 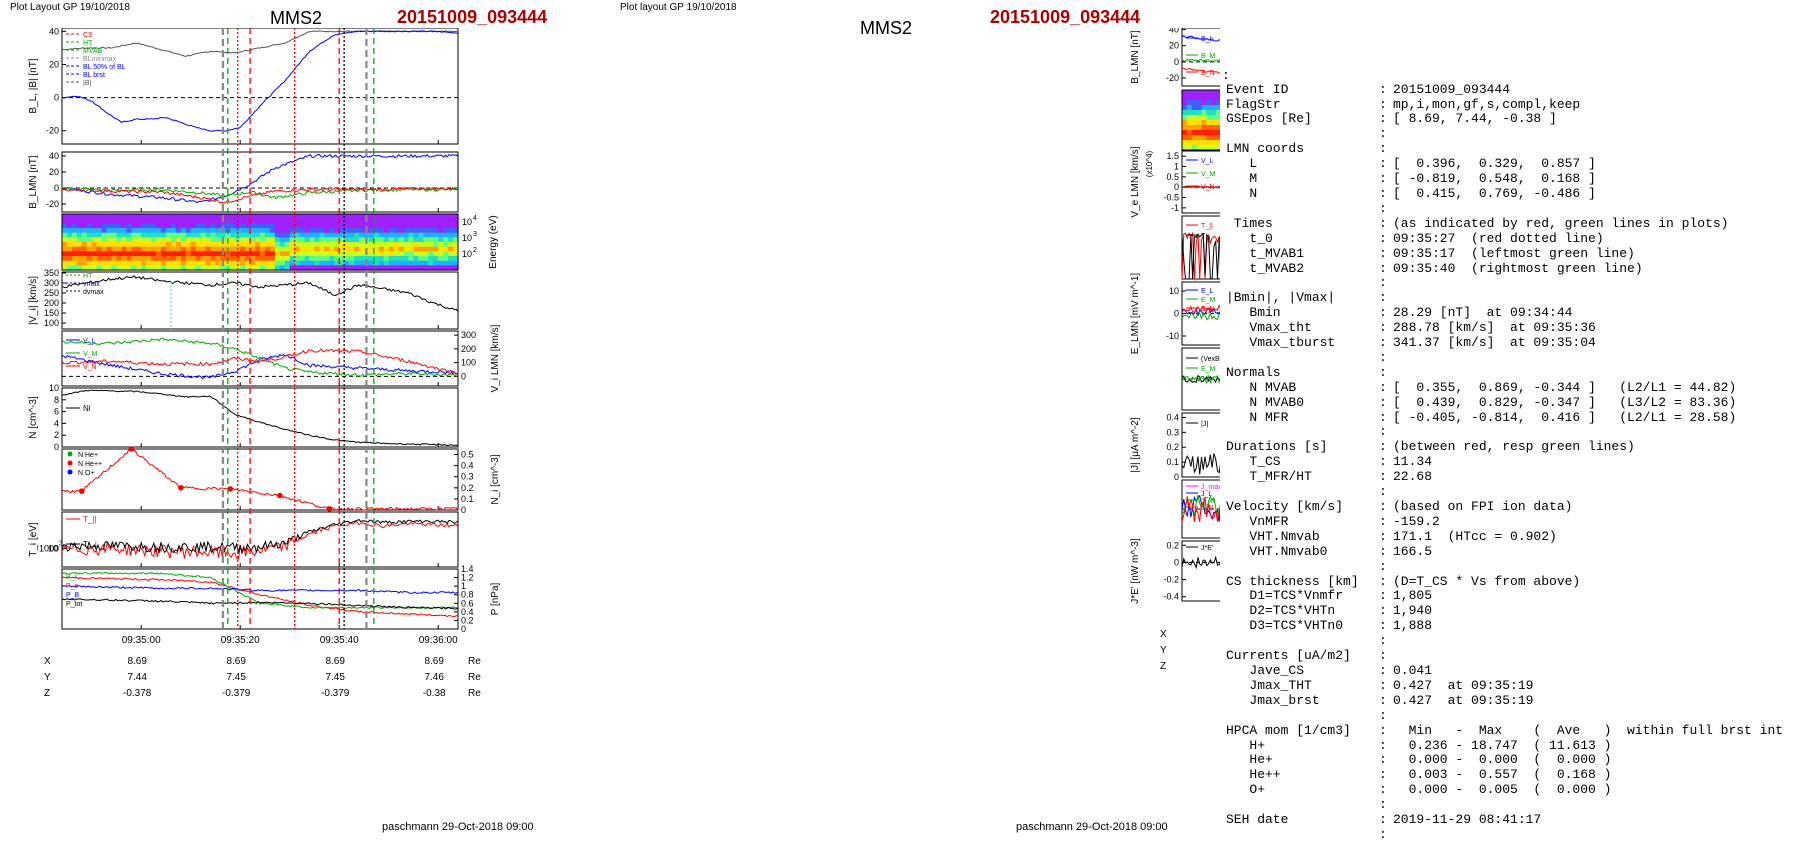 What do you see at coordinates (1513, 343) in the screenshot?
I see `info-row: Vmax_tburst:341.37 [km/s] at 09:35:04` at bounding box center [1513, 343].